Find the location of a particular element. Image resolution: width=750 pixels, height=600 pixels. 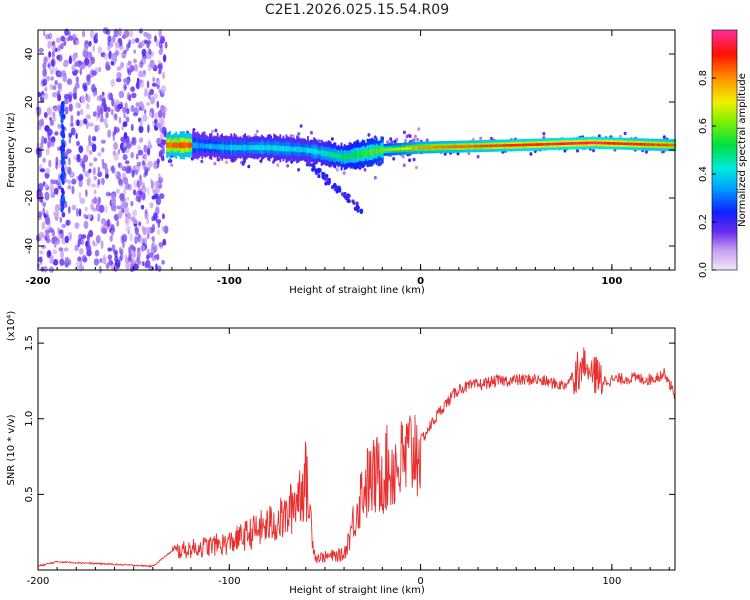

colorbar-tick-label: 0.2 is located at coordinates (703, 222).